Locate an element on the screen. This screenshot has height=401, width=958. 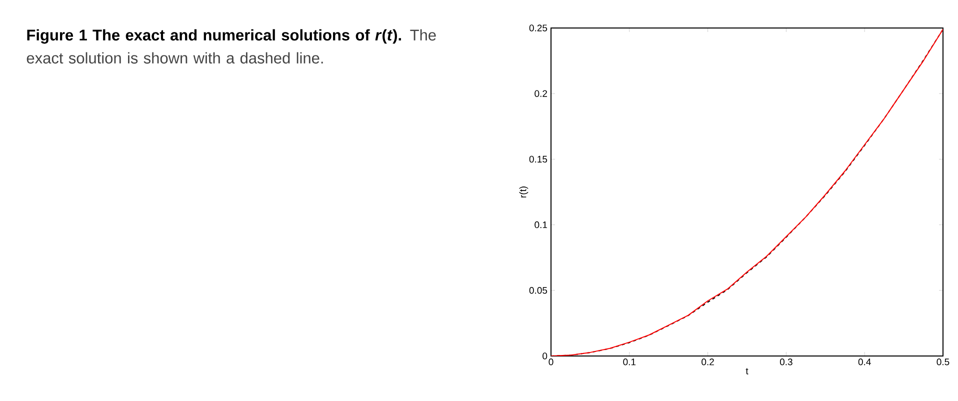
y-axis-title: r(t) is located at coordinates (523, 192).